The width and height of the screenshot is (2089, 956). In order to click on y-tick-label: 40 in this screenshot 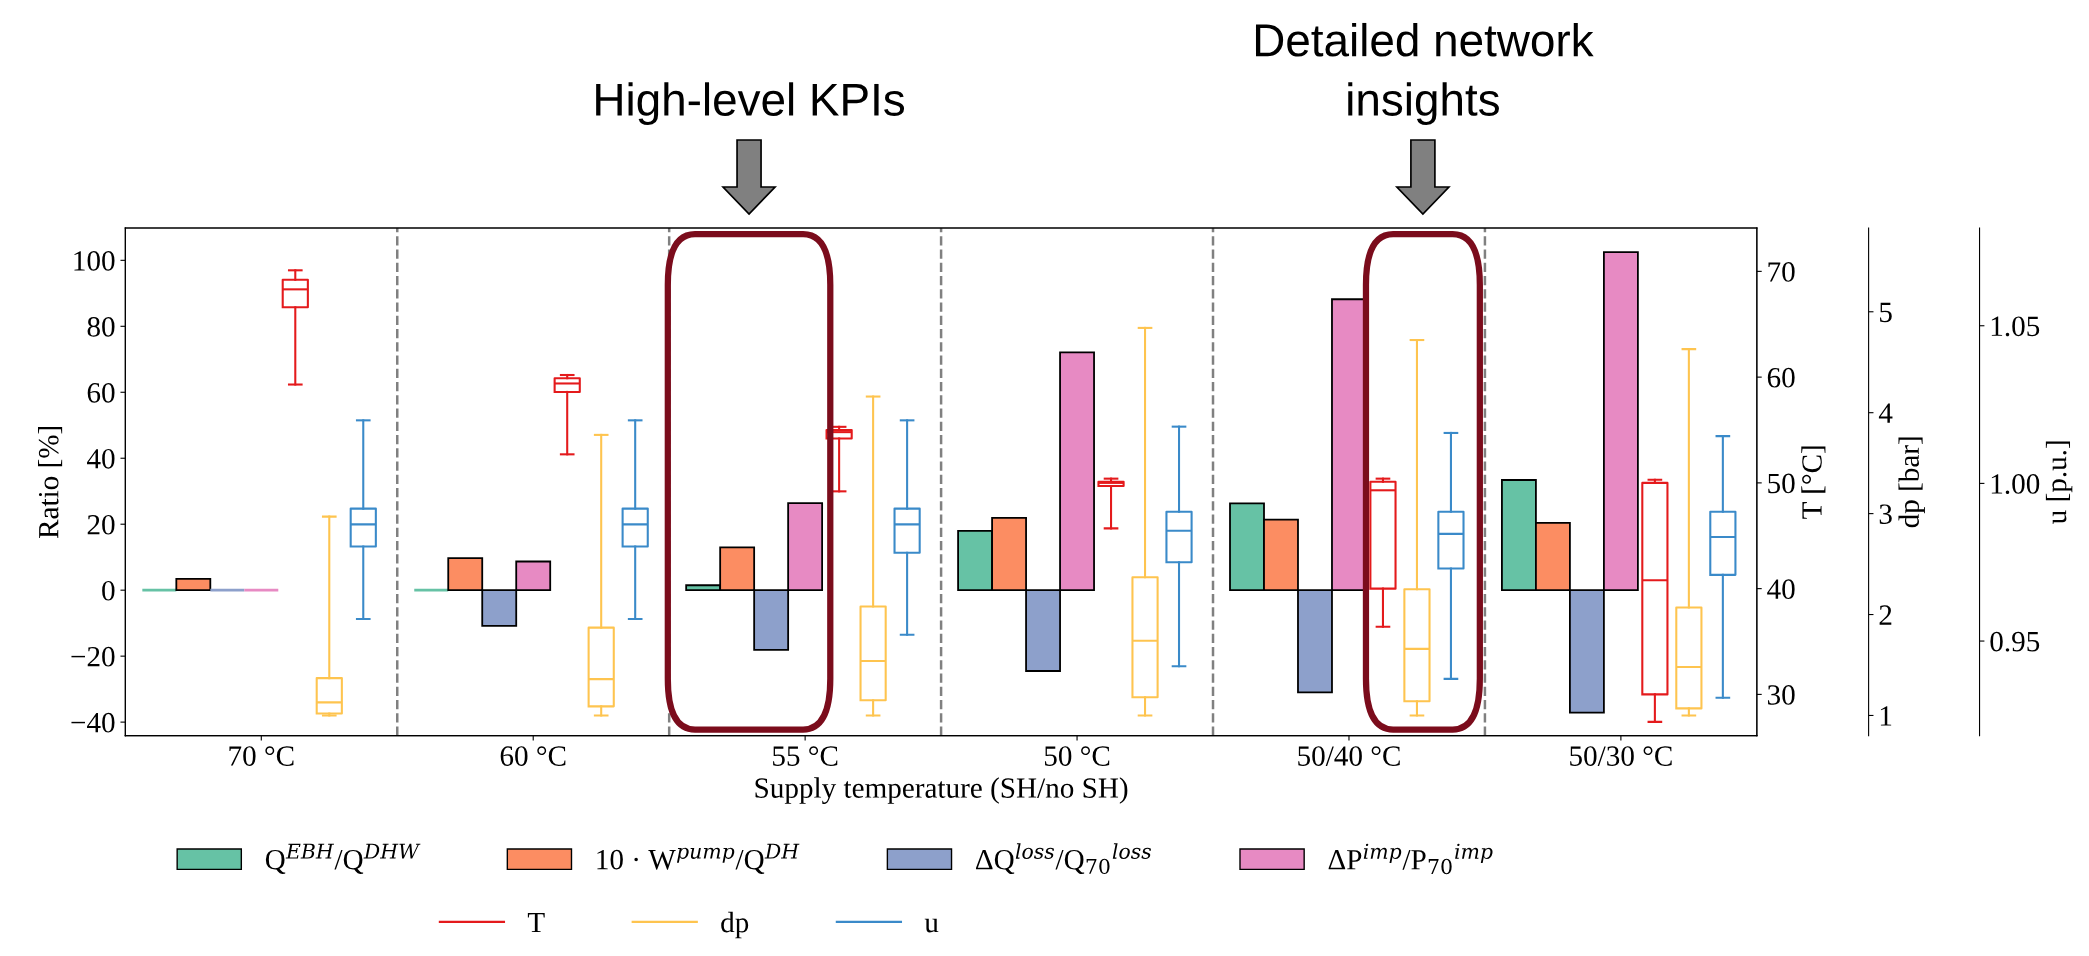, I will do `click(101, 458)`.